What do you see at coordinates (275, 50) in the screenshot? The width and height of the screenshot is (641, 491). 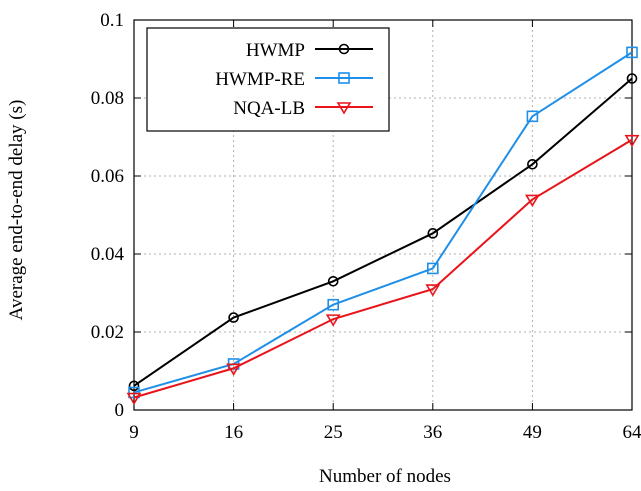 I see `legend-label-hwmp: HWMP` at bounding box center [275, 50].